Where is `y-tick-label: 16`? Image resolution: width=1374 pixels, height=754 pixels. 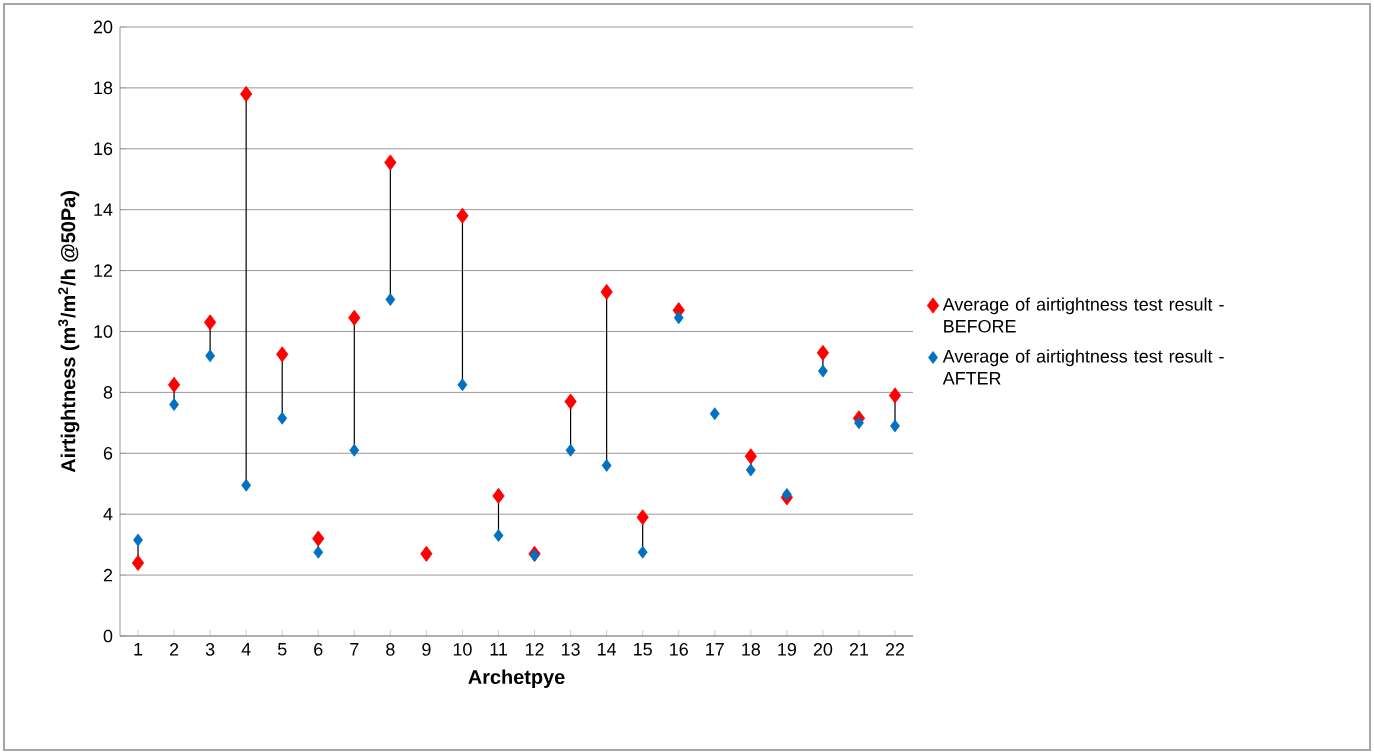
y-tick-label: 16 is located at coordinates (103, 149).